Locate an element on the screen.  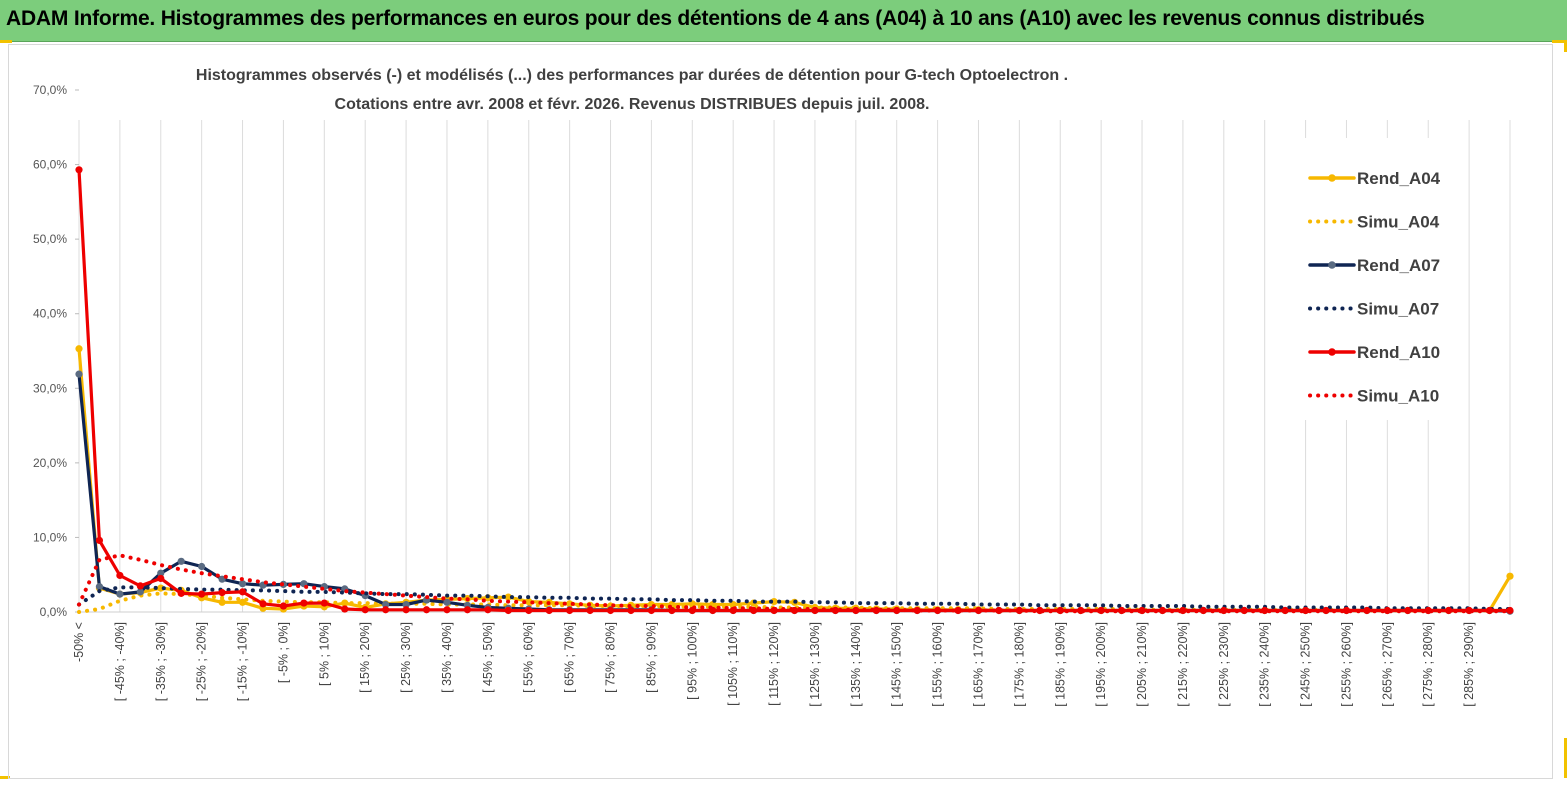
x-tick-label: [ -25% ; -20%] is located at coordinates (202, 661).